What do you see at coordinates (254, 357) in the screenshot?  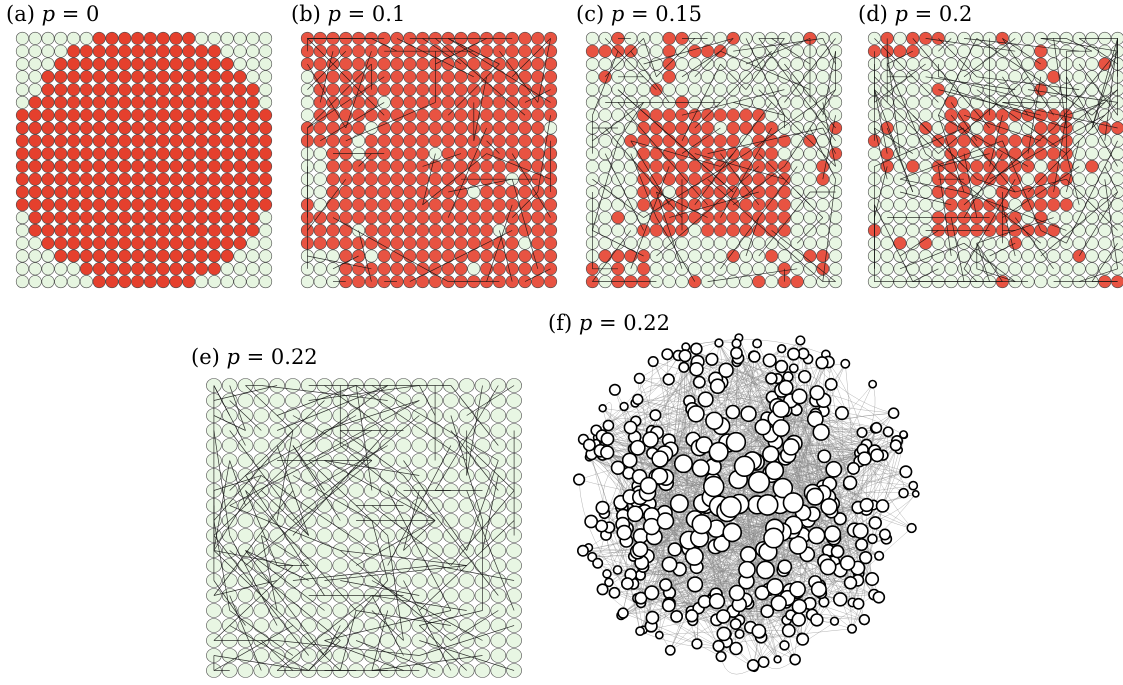 I see `panel-e-label: (e) p = 0.22` at bounding box center [254, 357].